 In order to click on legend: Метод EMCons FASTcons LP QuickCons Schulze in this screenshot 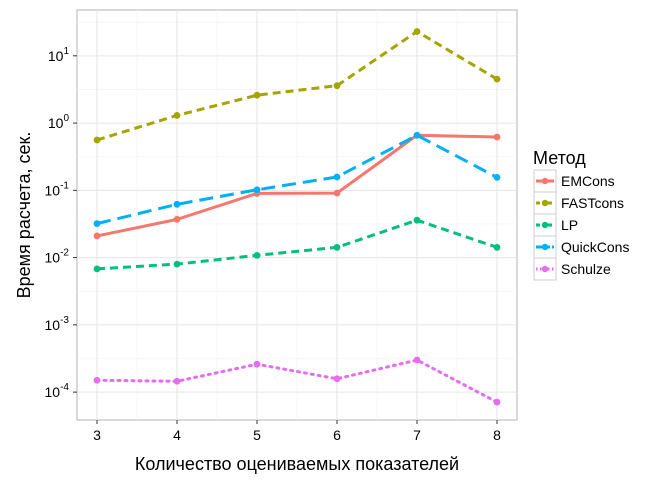, I will do `click(581, 214)`.